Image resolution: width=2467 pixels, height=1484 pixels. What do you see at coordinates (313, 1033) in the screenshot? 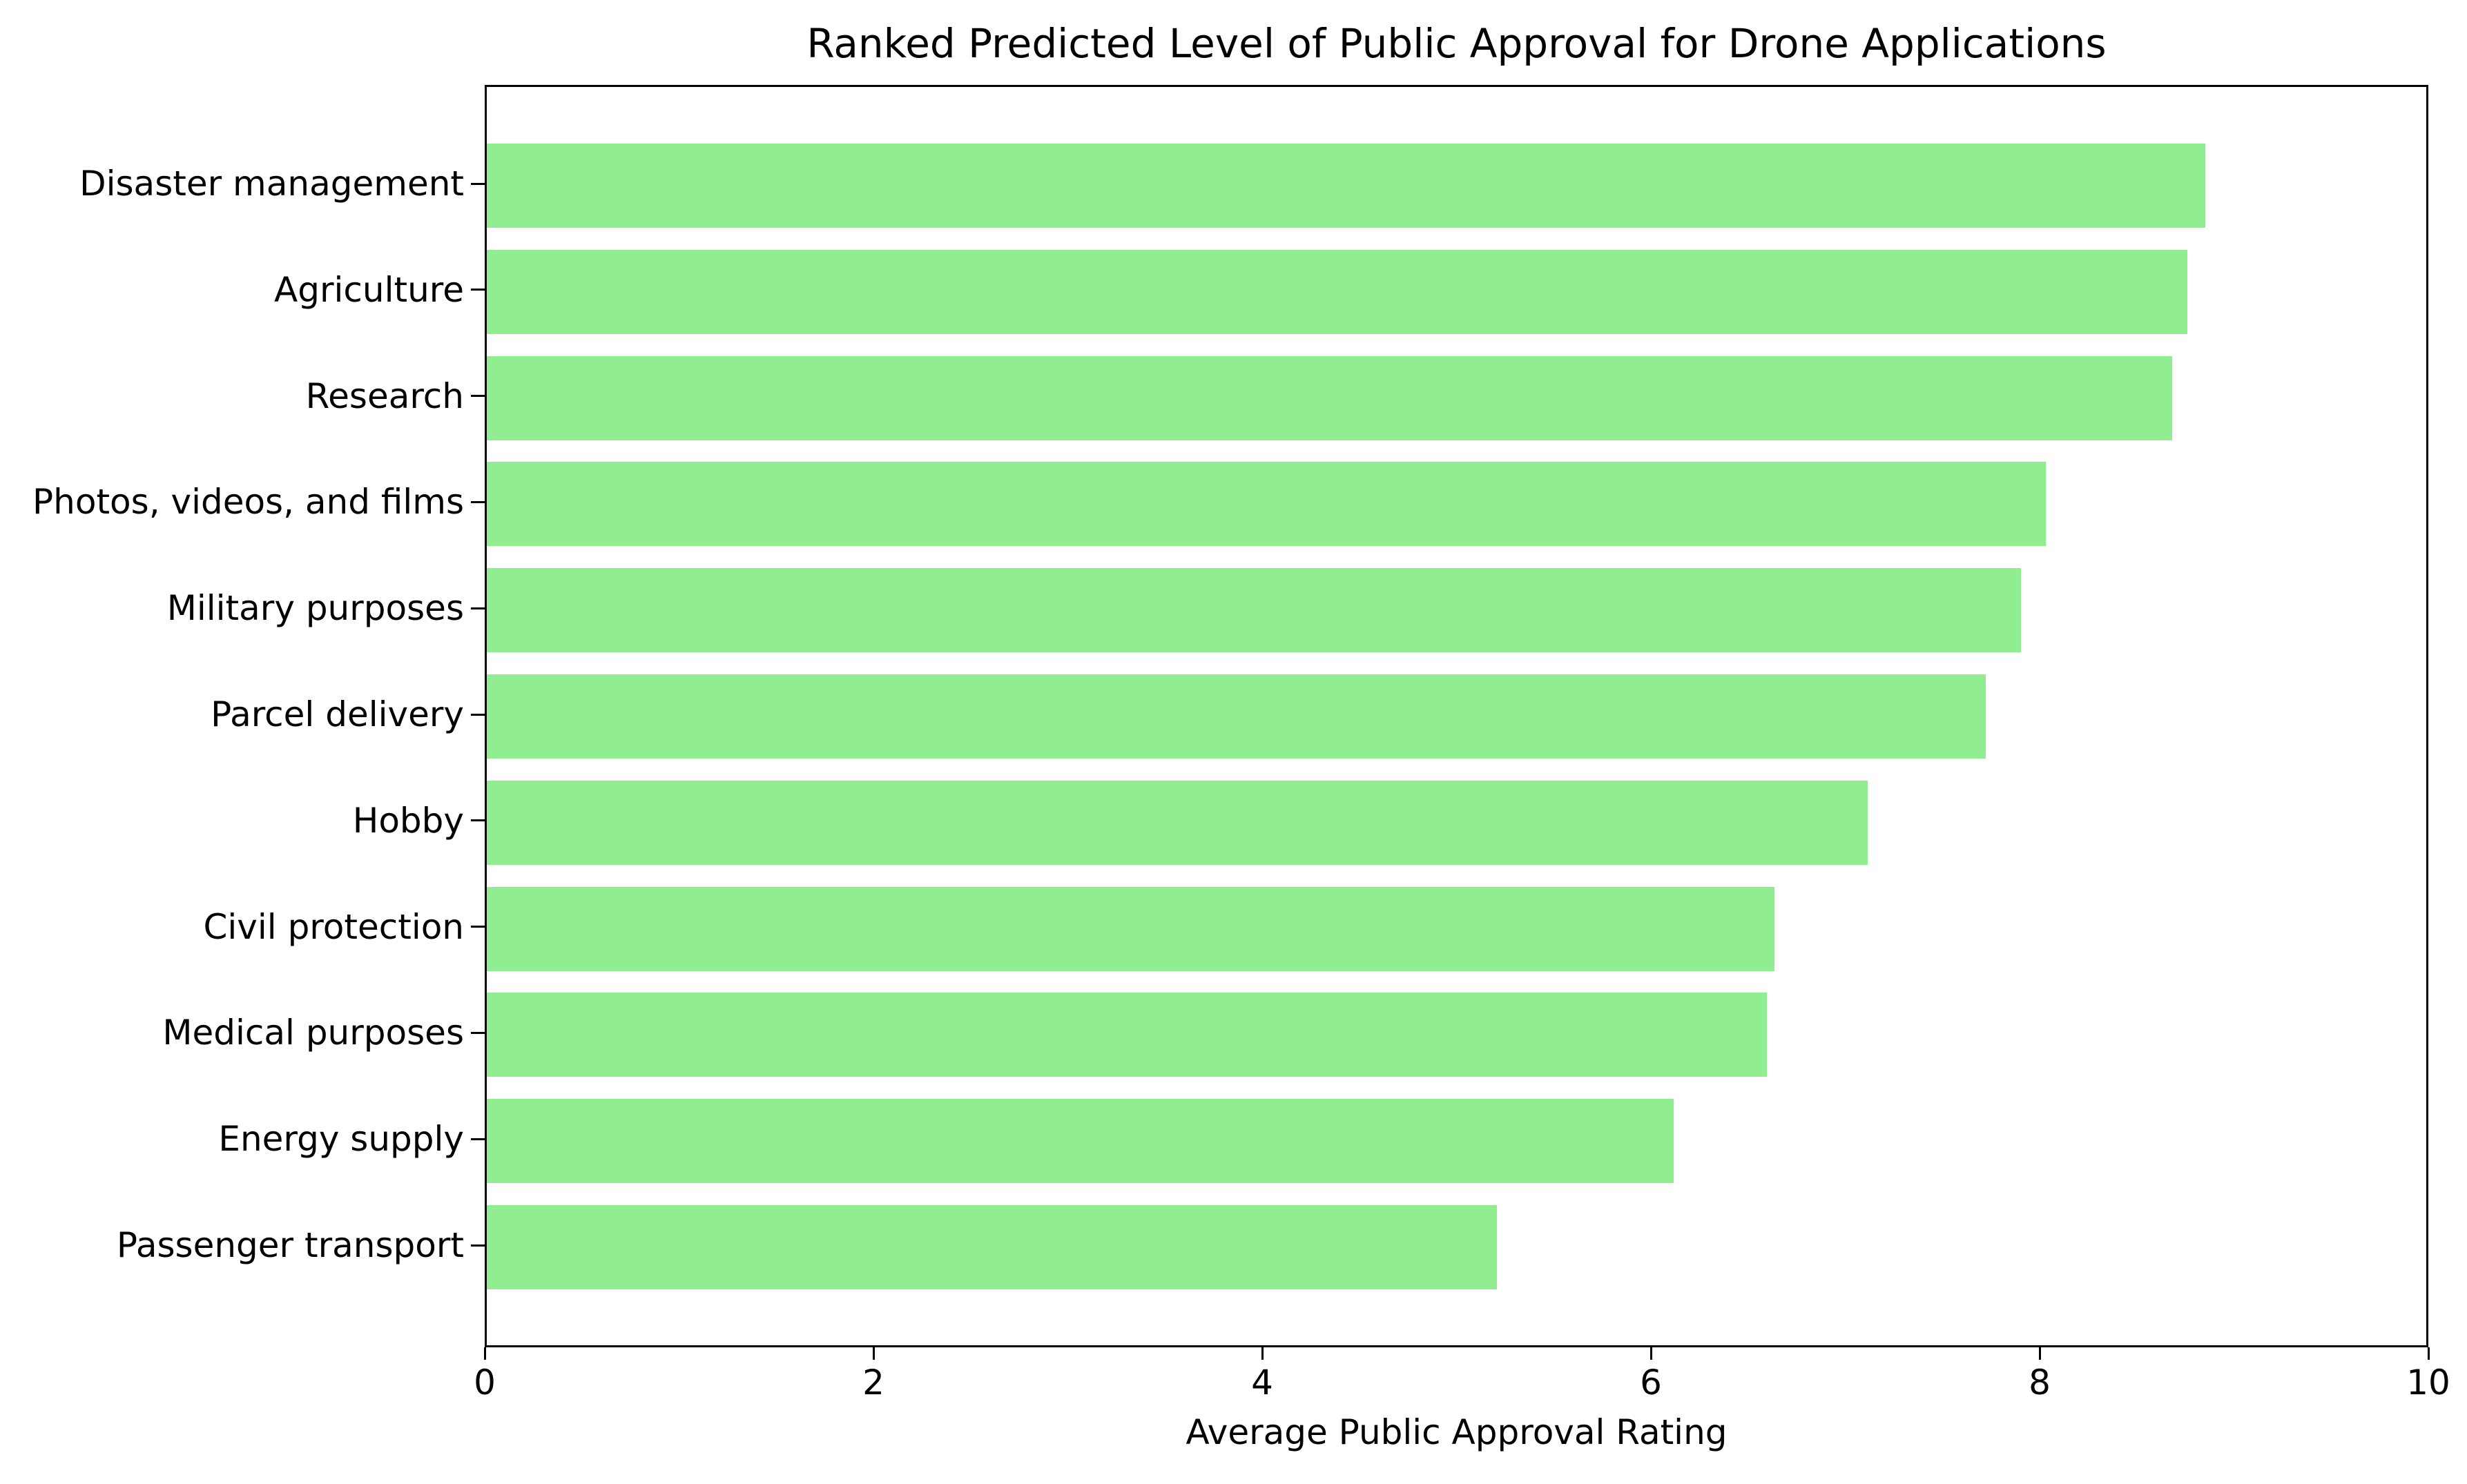
I see `y-tick-label-medical-purposes: Medical purposes` at bounding box center [313, 1033].